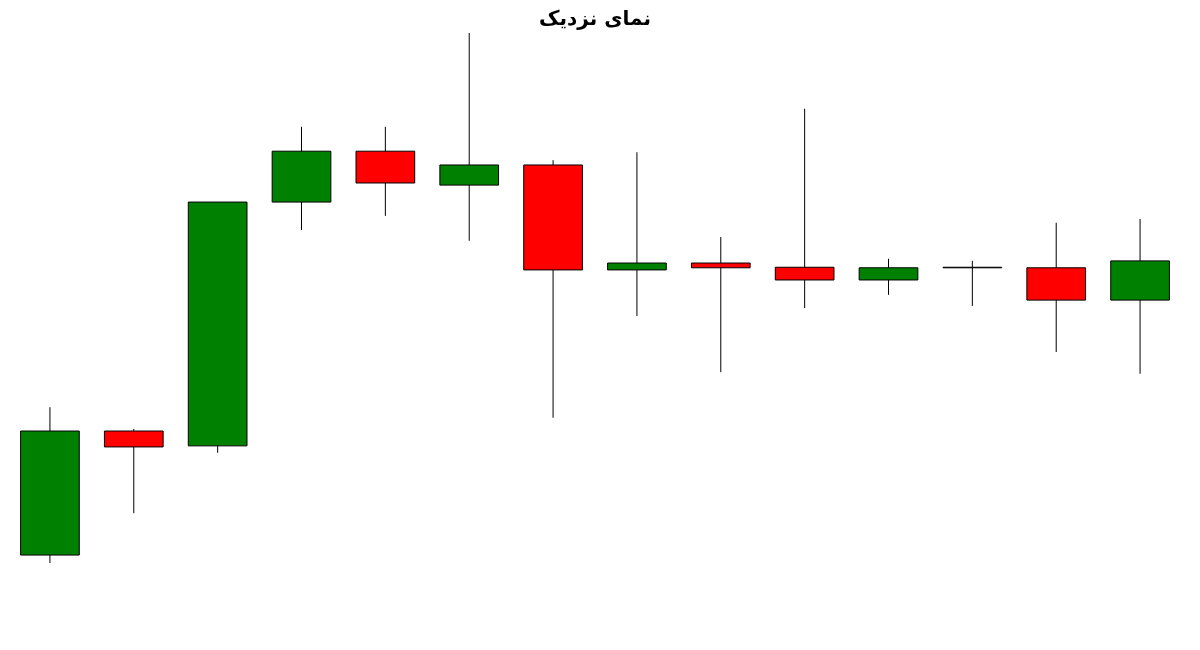 The image size is (1200, 650). What do you see at coordinates (595, 17) in the screenshot?
I see `chart-title: نمای نزدیک` at bounding box center [595, 17].